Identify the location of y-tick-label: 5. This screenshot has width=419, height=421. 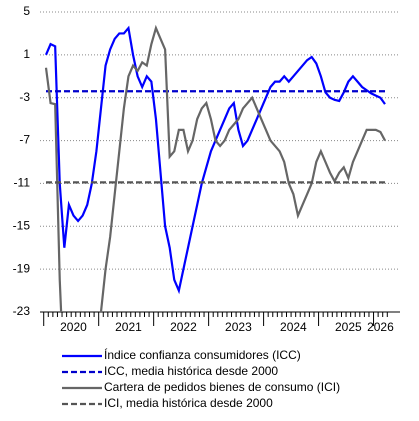
(26, 11).